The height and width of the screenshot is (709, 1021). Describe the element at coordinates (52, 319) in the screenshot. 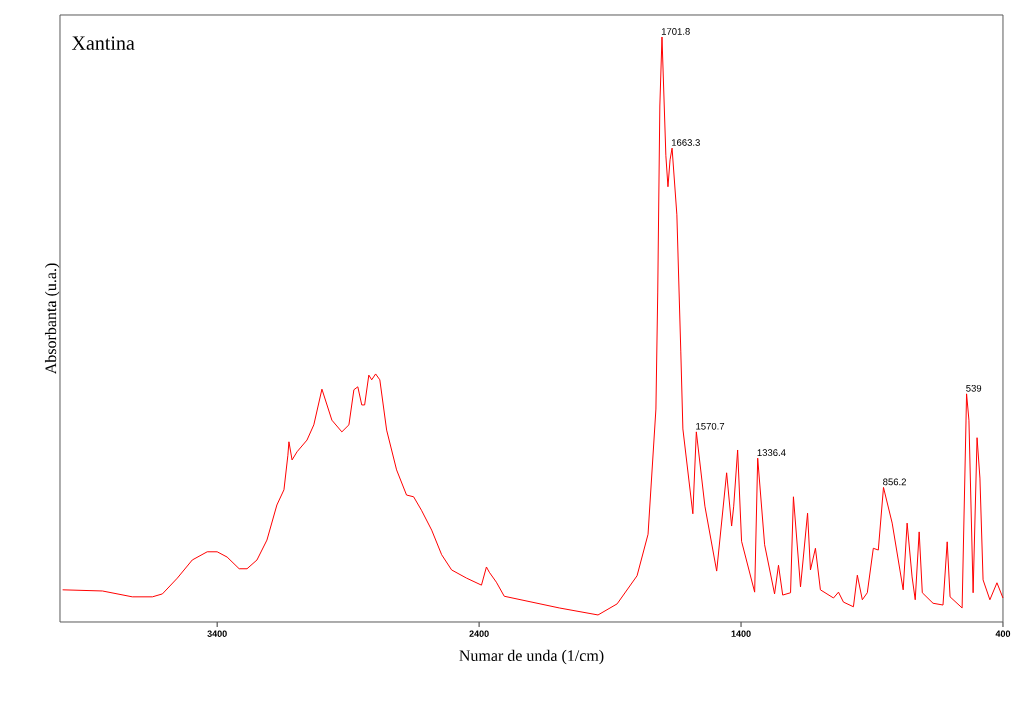

I see `y-axis-title: Absorbanta (u.a.)` at that location.